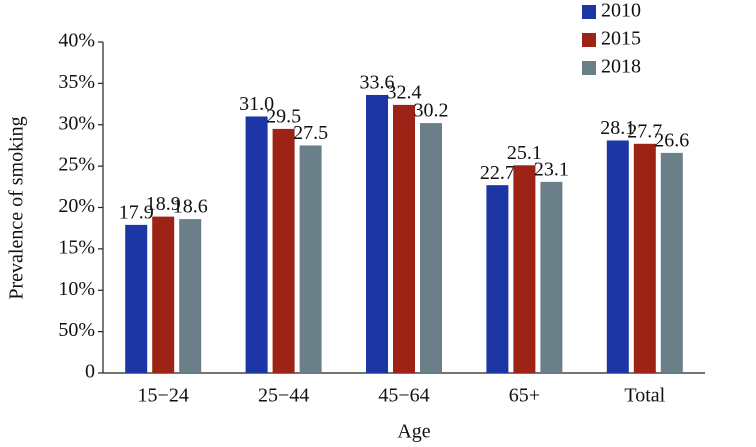  Describe the element at coordinates (283, 116) in the screenshot. I see `data-label: 29.5` at that location.